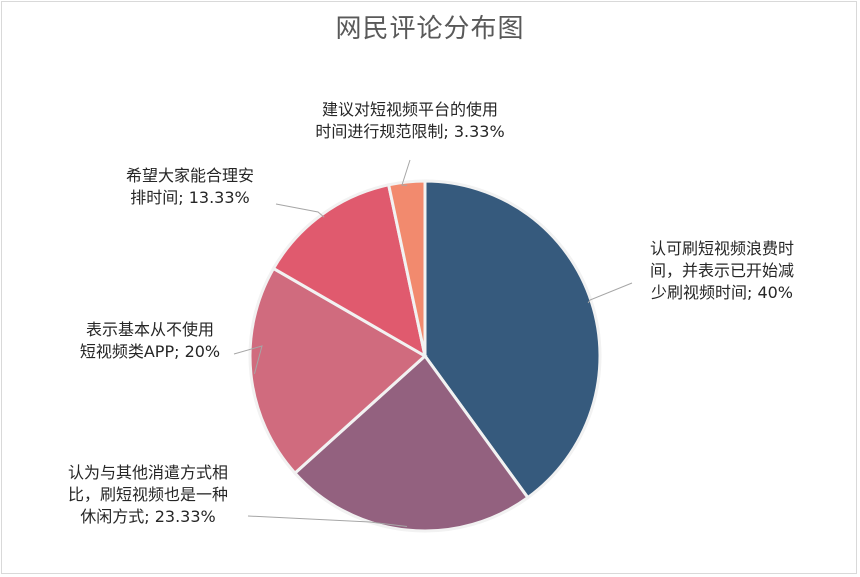  What do you see at coordinates (722, 270) in the screenshot?
I see `slice-label: 认可刷短视频浪费时间，并表示已开始减少刷视频时间; 40%` at bounding box center [722, 270].